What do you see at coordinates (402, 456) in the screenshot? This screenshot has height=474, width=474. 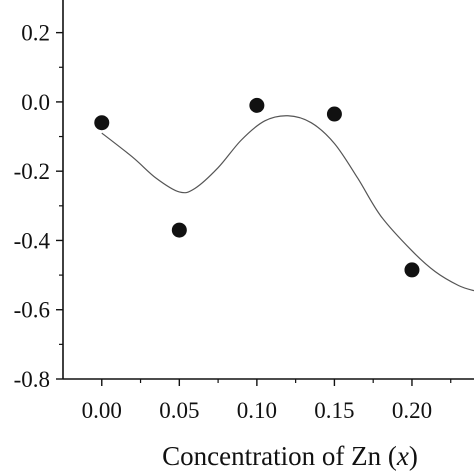 I see `x-axis-title-variable: x` at bounding box center [402, 456].